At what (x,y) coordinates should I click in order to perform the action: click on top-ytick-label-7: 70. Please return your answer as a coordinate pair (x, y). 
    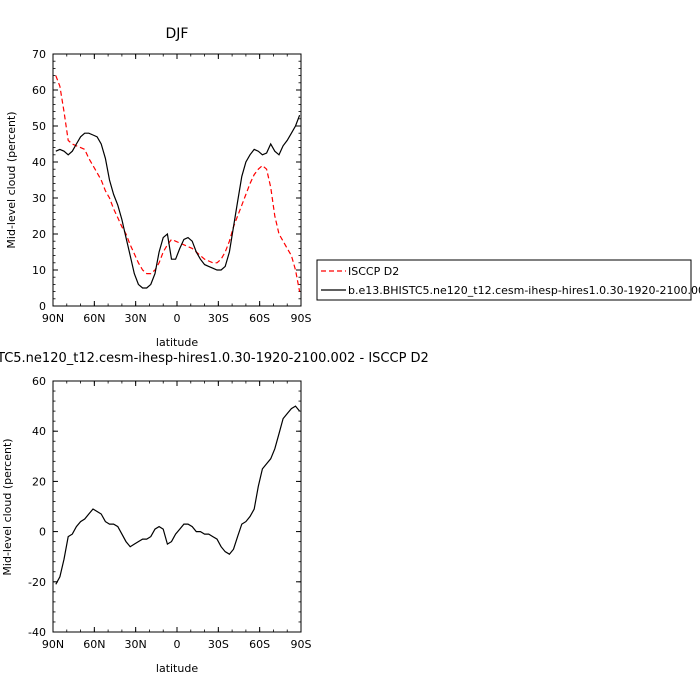
    Looking at the image, I should click on (39, 54).